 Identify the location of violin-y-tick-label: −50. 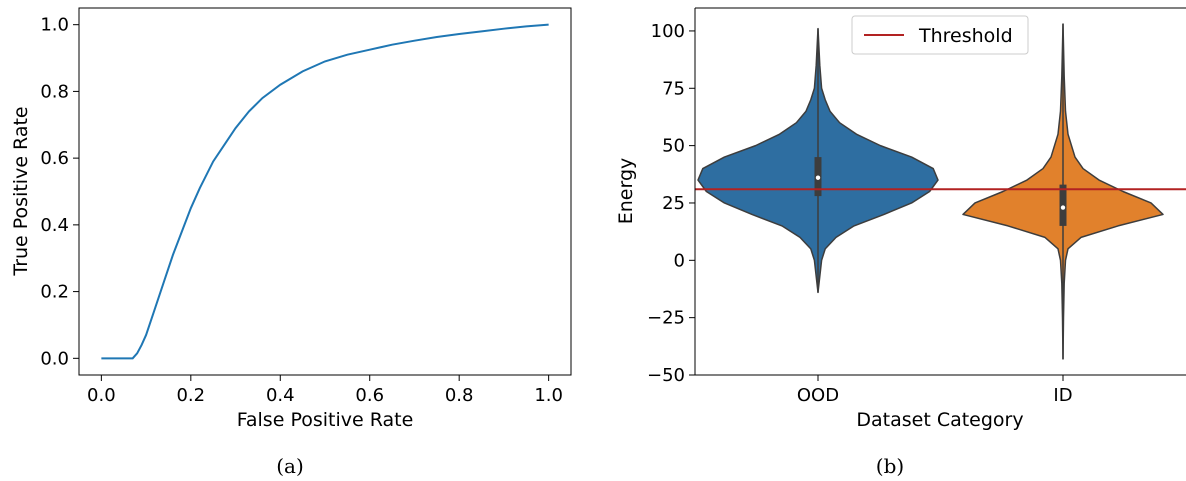
(666, 375).